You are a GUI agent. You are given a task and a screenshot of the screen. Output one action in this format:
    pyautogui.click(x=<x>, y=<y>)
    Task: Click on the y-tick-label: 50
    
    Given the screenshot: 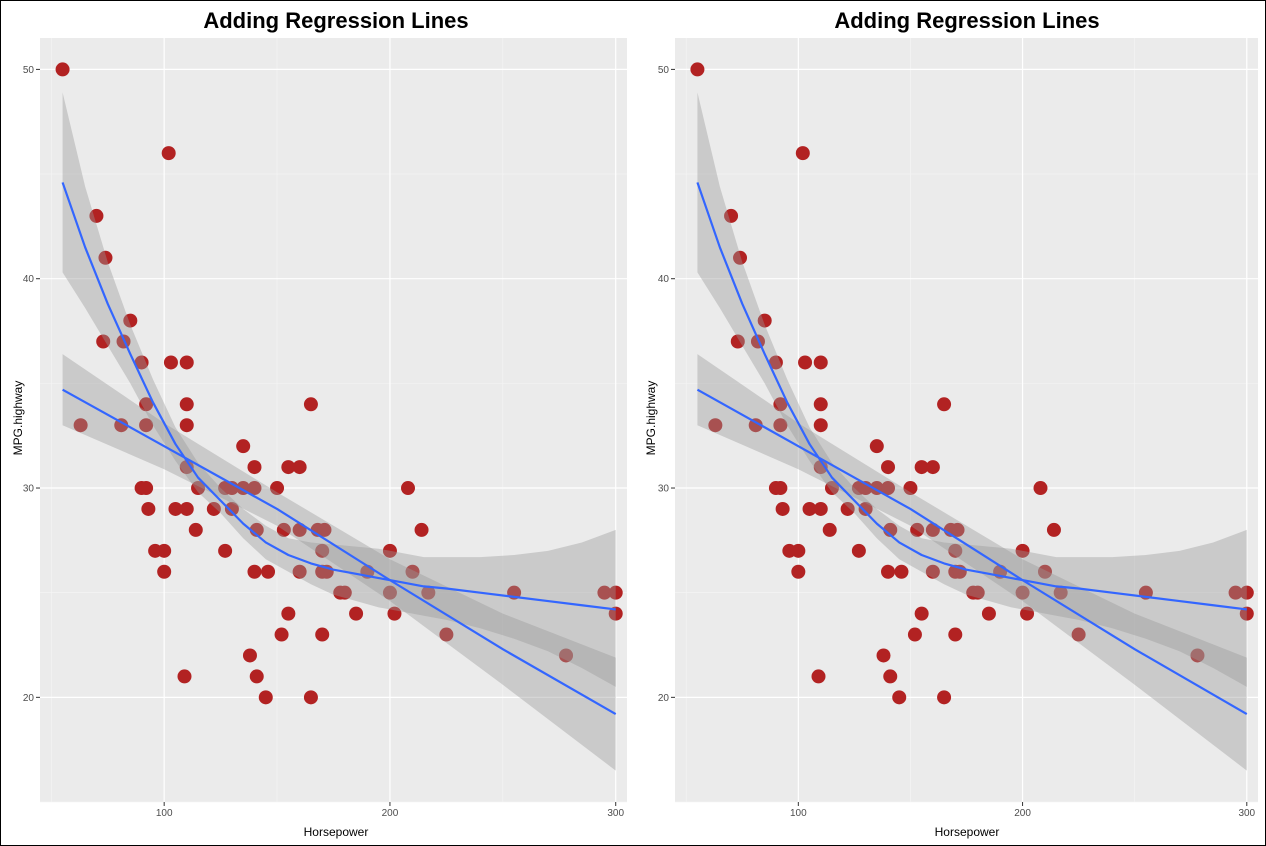 What is the action you would take?
    pyautogui.click(x=29, y=70)
    